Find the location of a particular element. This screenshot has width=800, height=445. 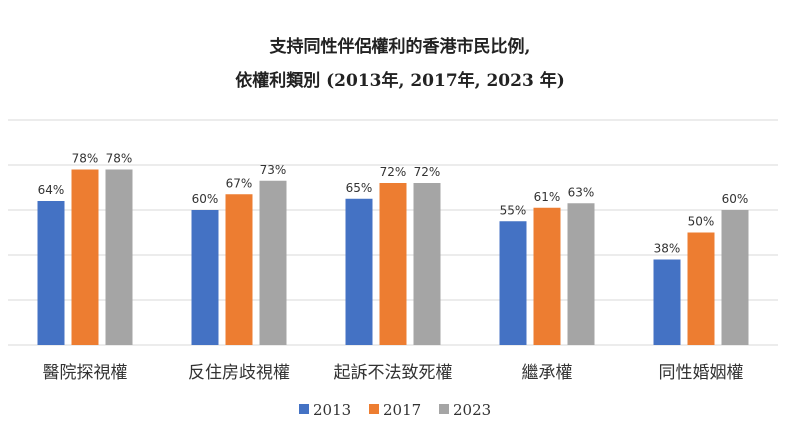

chart-title: 支持同性伴侶權利的香港市民比例, is located at coordinates (400, 46).